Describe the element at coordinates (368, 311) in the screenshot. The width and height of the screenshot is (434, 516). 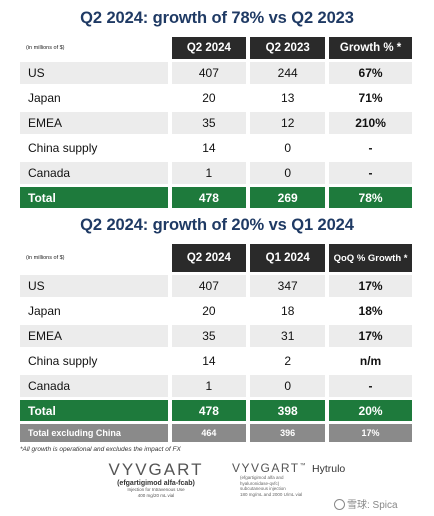
I see `cell-growth: 18%` at that location.